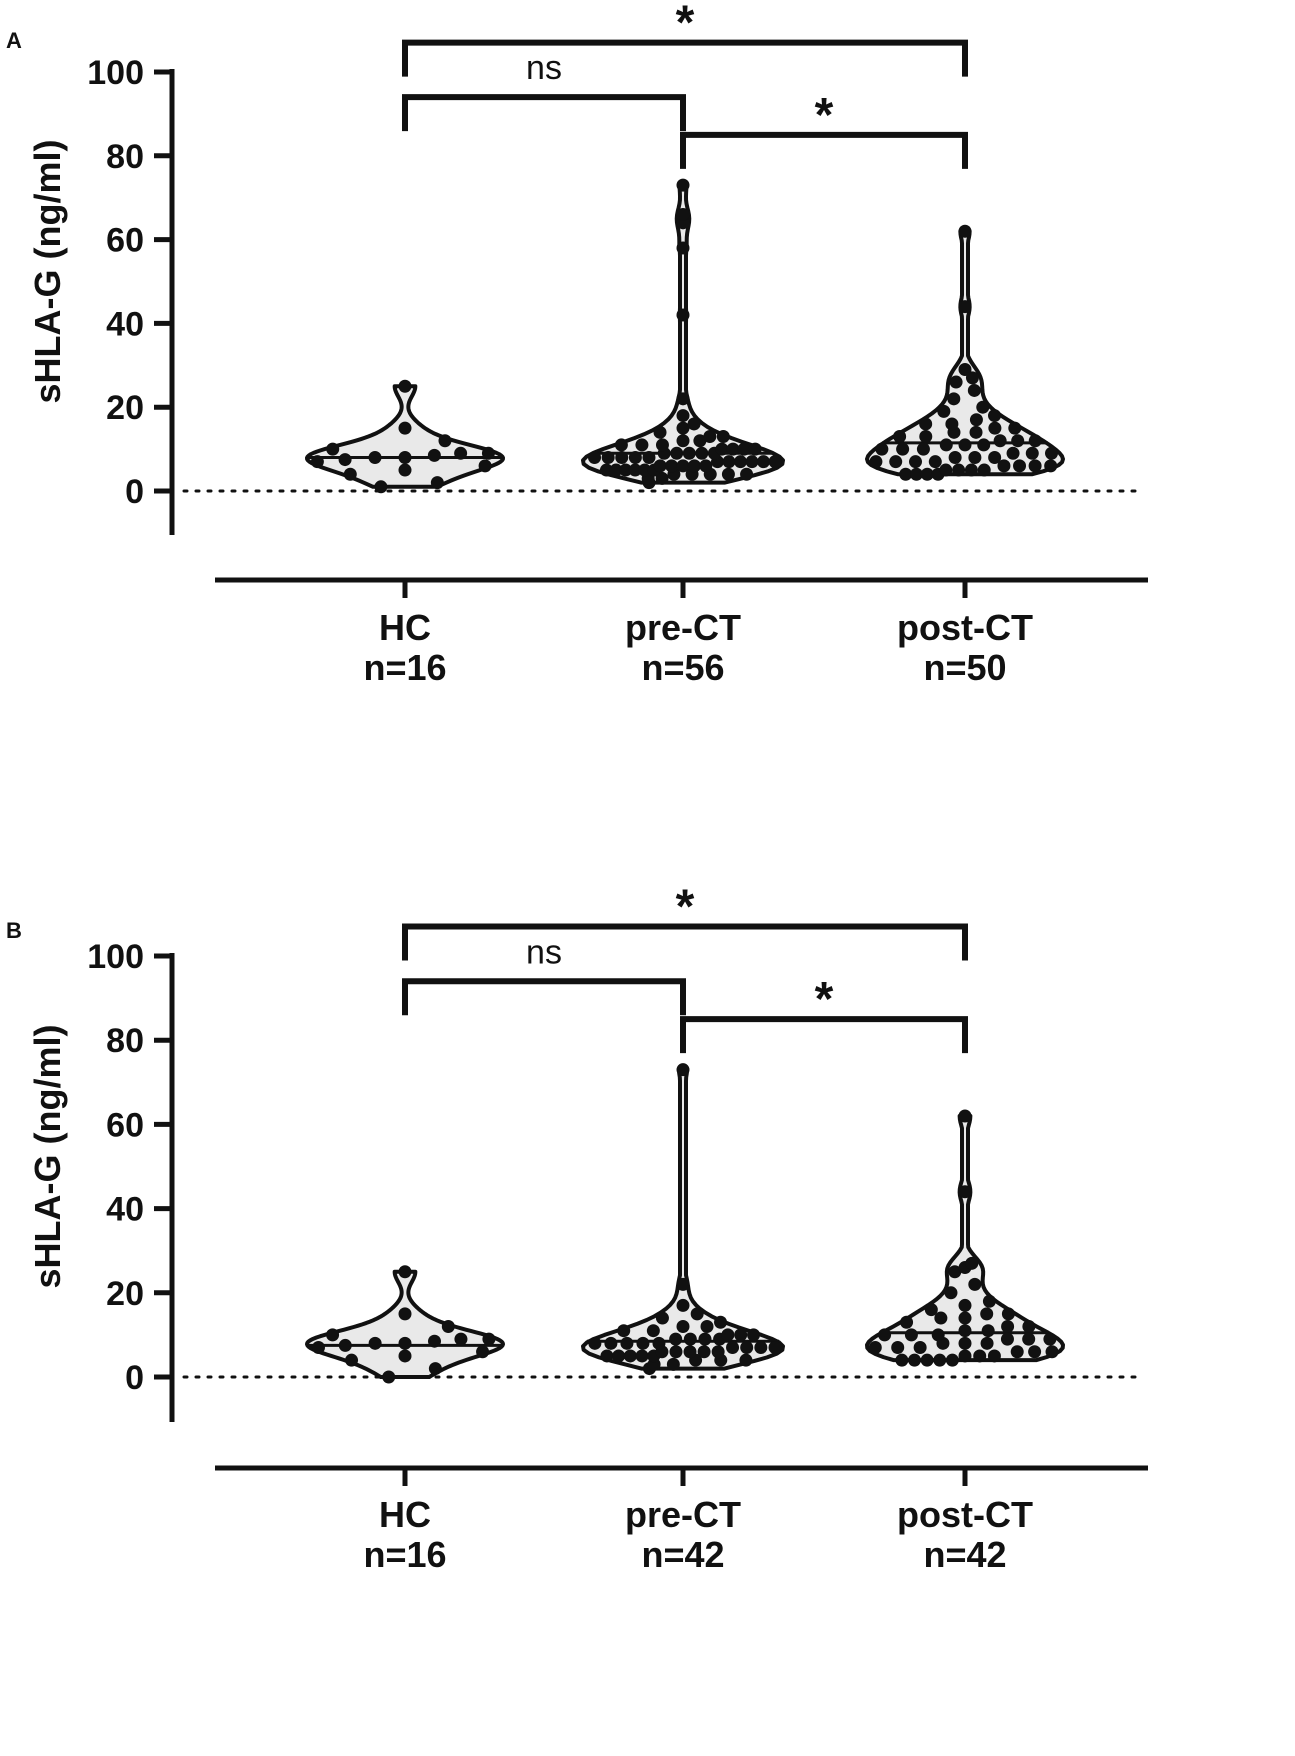 The height and width of the screenshot is (1756, 1295). What do you see at coordinates (47, 1157) in the screenshot?
I see `y-axis-label: sHLA-G (ng/ml)` at bounding box center [47, 1157].